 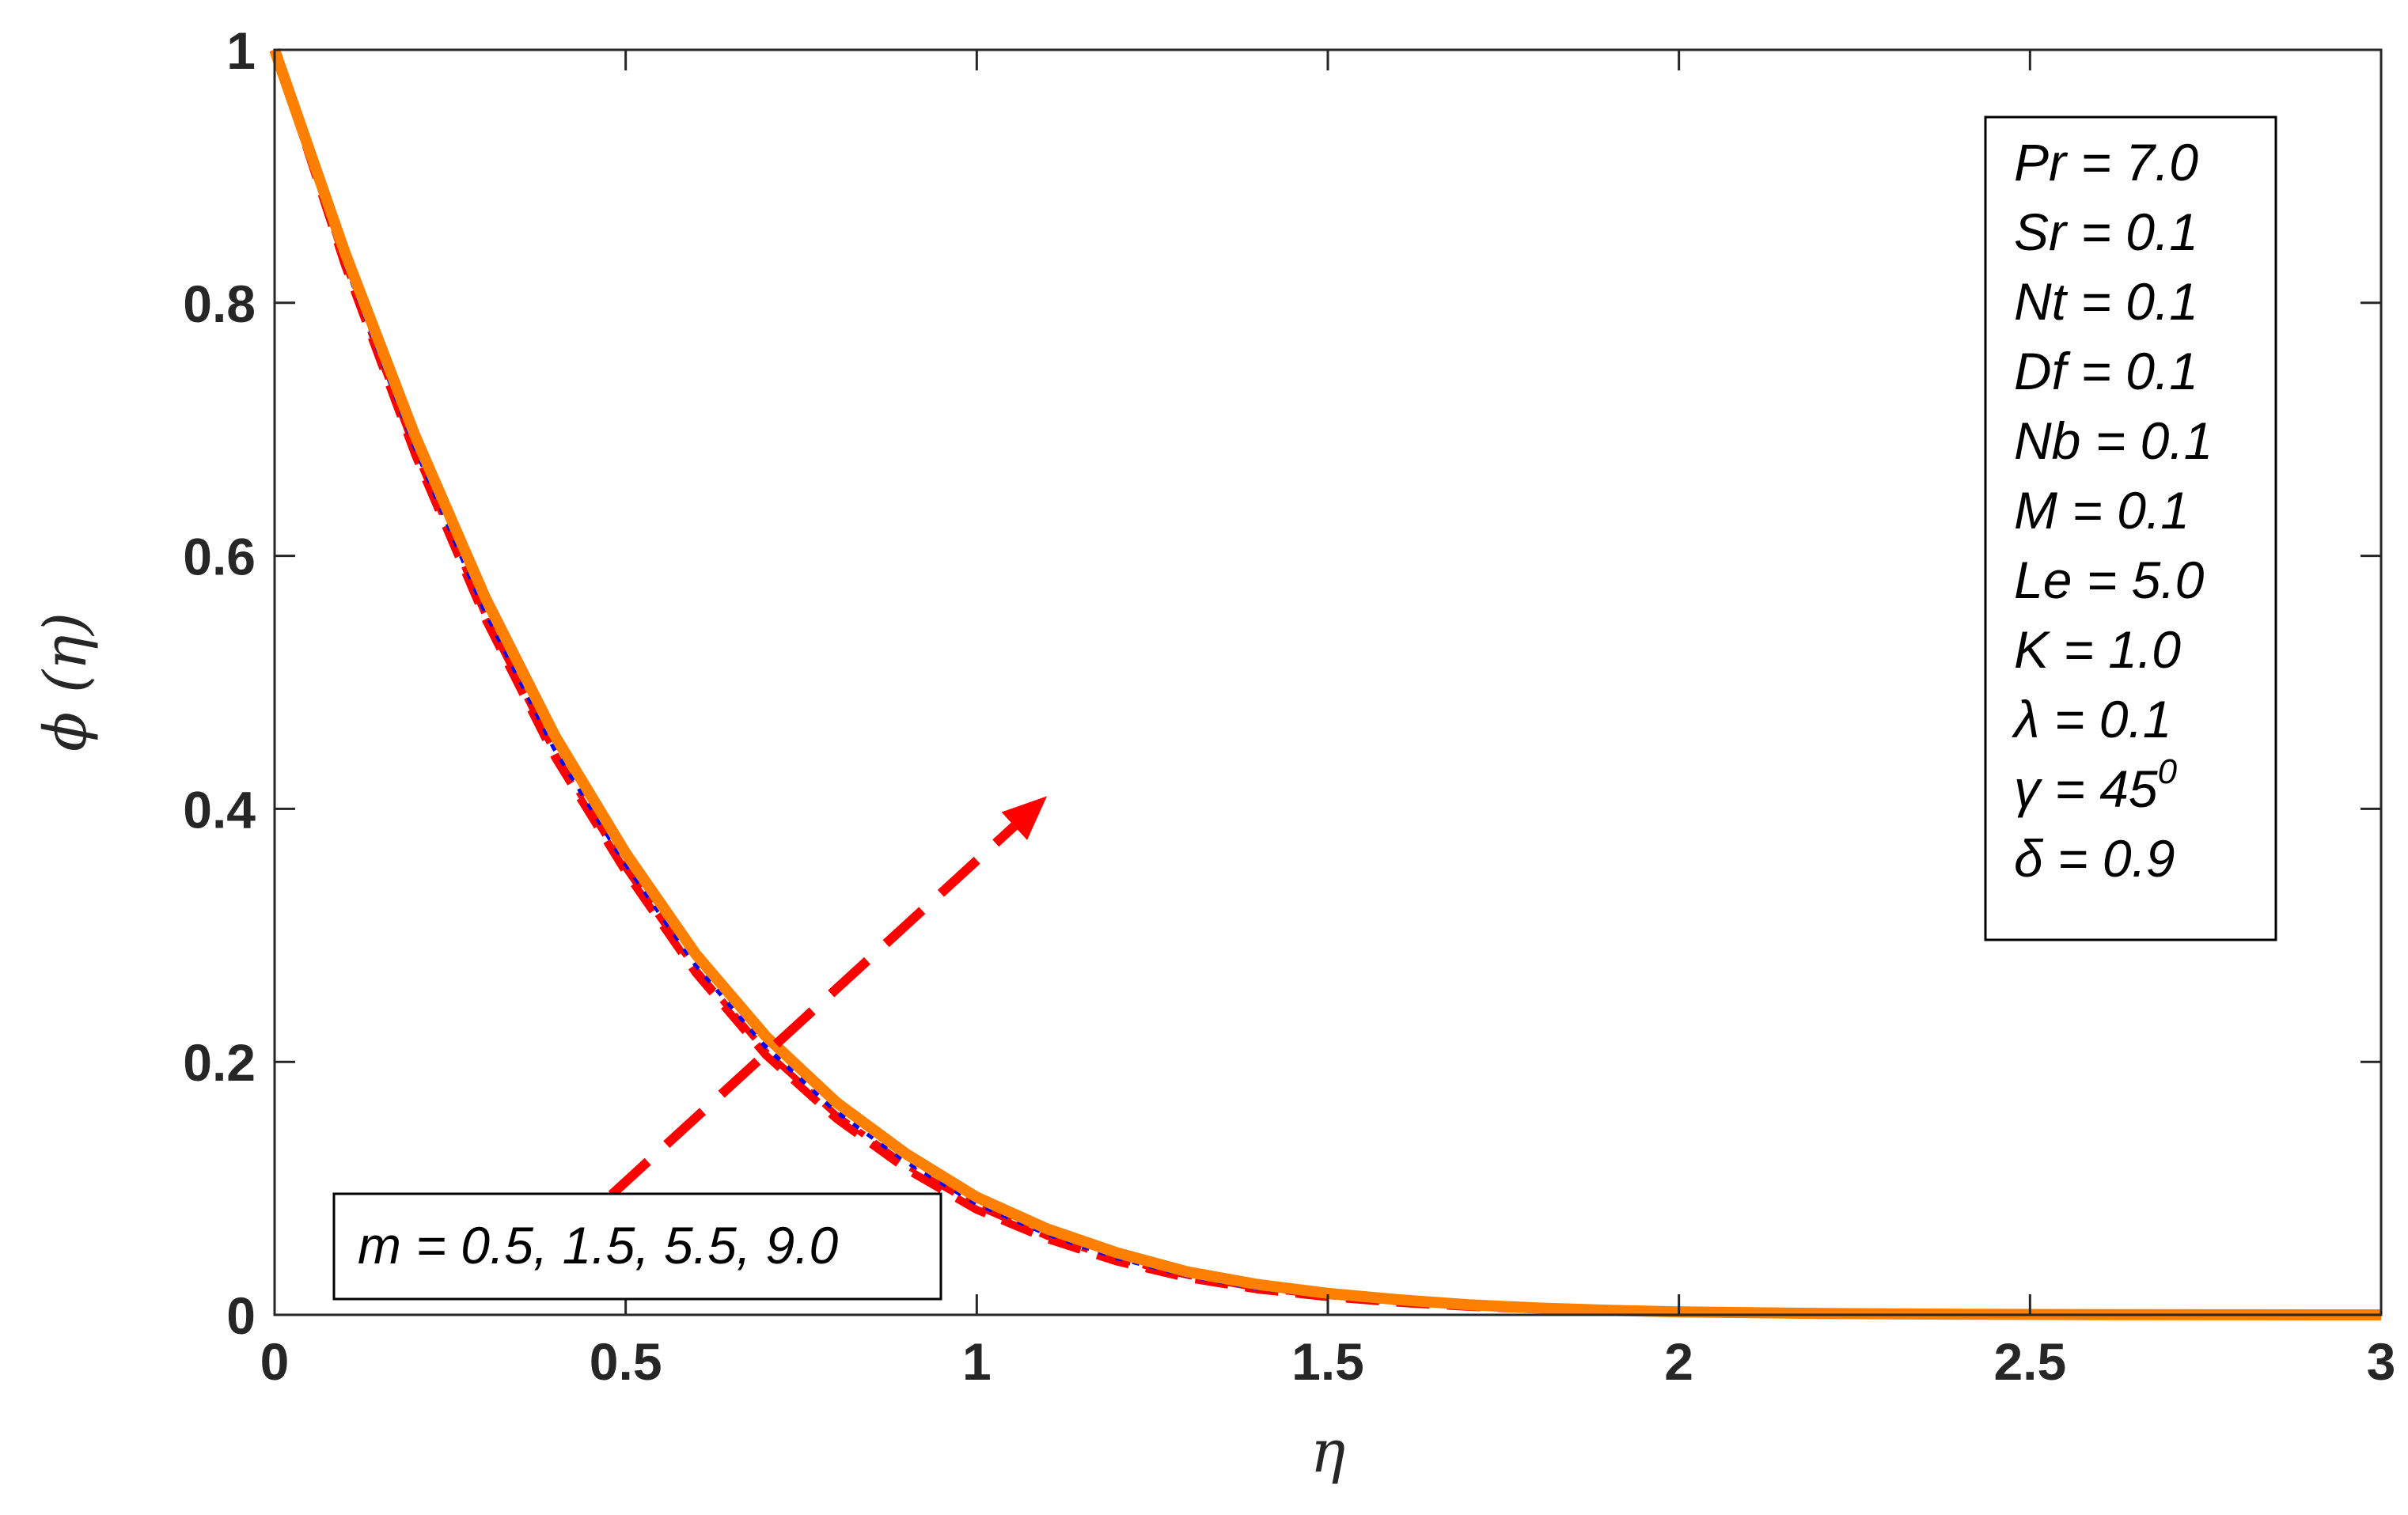 I want to click on info-line: Nt = 0.1, so click(x=2106, y=301).